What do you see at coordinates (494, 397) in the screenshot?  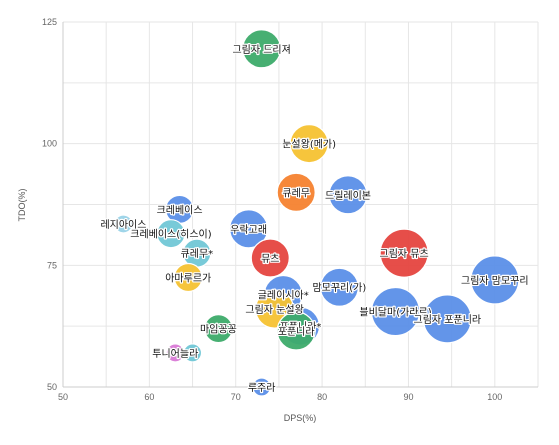 I see `x-tick-label: 100` at bounding box center [494, 397].